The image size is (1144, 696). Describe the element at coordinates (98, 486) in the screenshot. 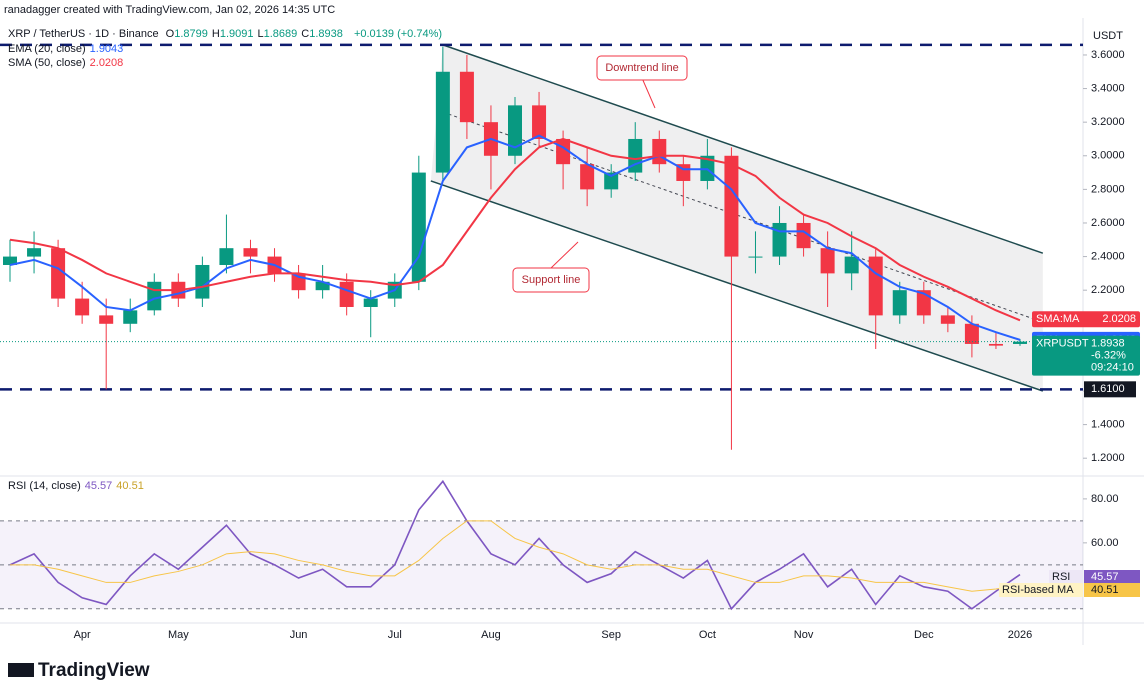

I see `legend-value: 45.57` at that location.